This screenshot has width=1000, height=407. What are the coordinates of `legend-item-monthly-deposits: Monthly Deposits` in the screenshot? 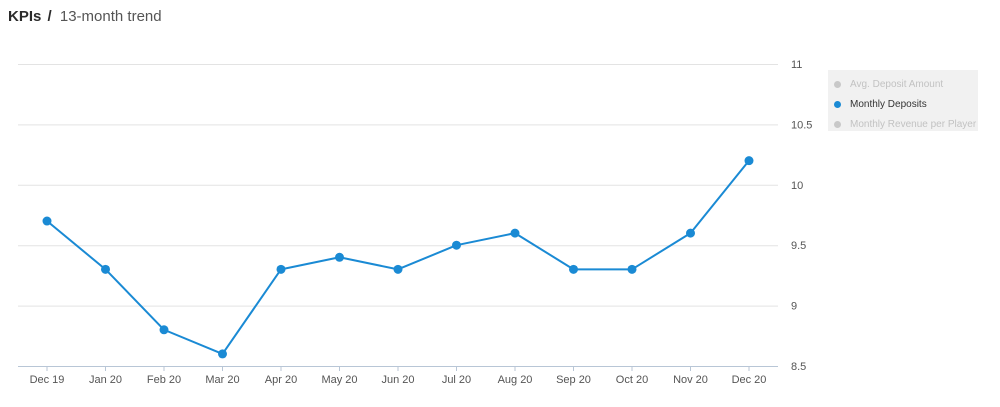 It's located at (903, 104).